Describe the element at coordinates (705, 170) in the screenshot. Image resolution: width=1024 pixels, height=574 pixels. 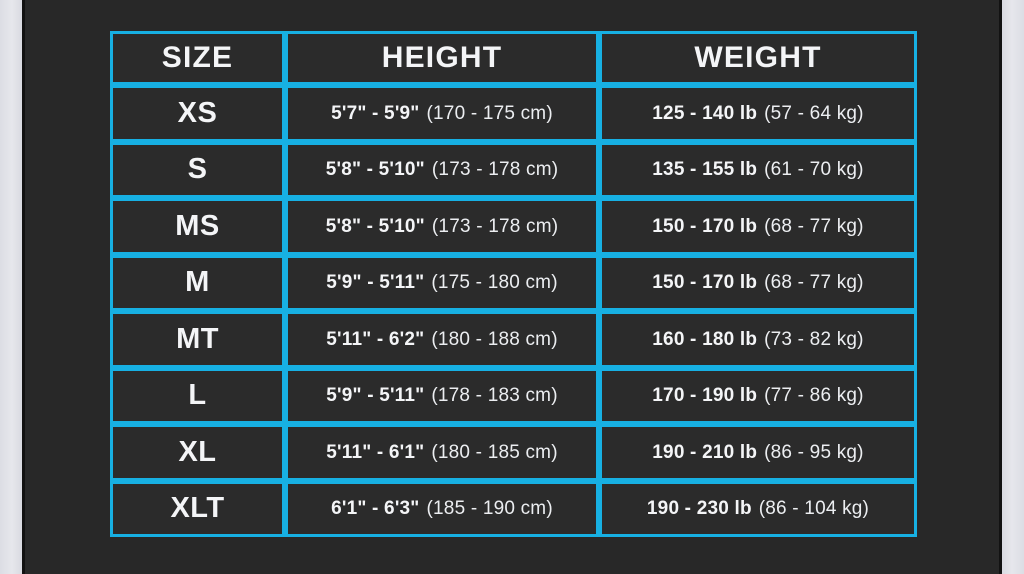
I see `weight-imperial: 135 - 155 lb` at that location.